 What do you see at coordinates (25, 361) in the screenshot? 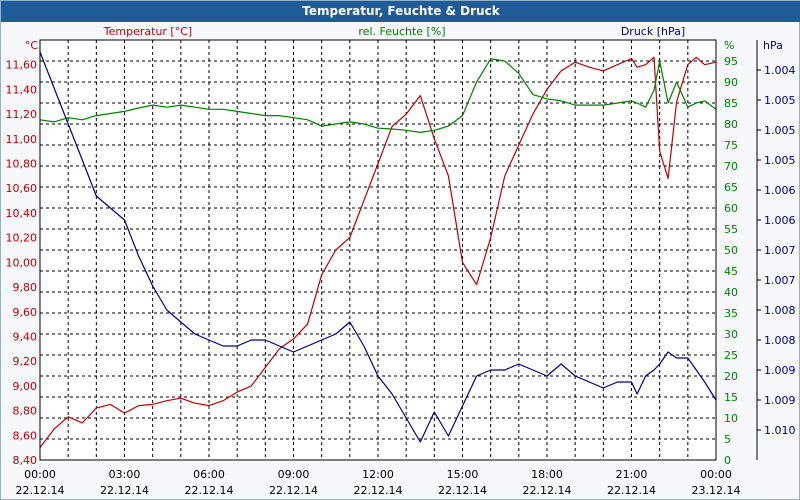
I see `temperature-tick-label: 9,20` at bounding box center [25, 361].